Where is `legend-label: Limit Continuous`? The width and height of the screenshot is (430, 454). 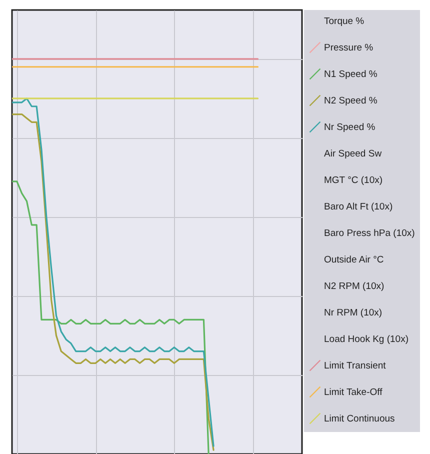
legend-label: Limit Continuous is located at coordinates (360, 419).